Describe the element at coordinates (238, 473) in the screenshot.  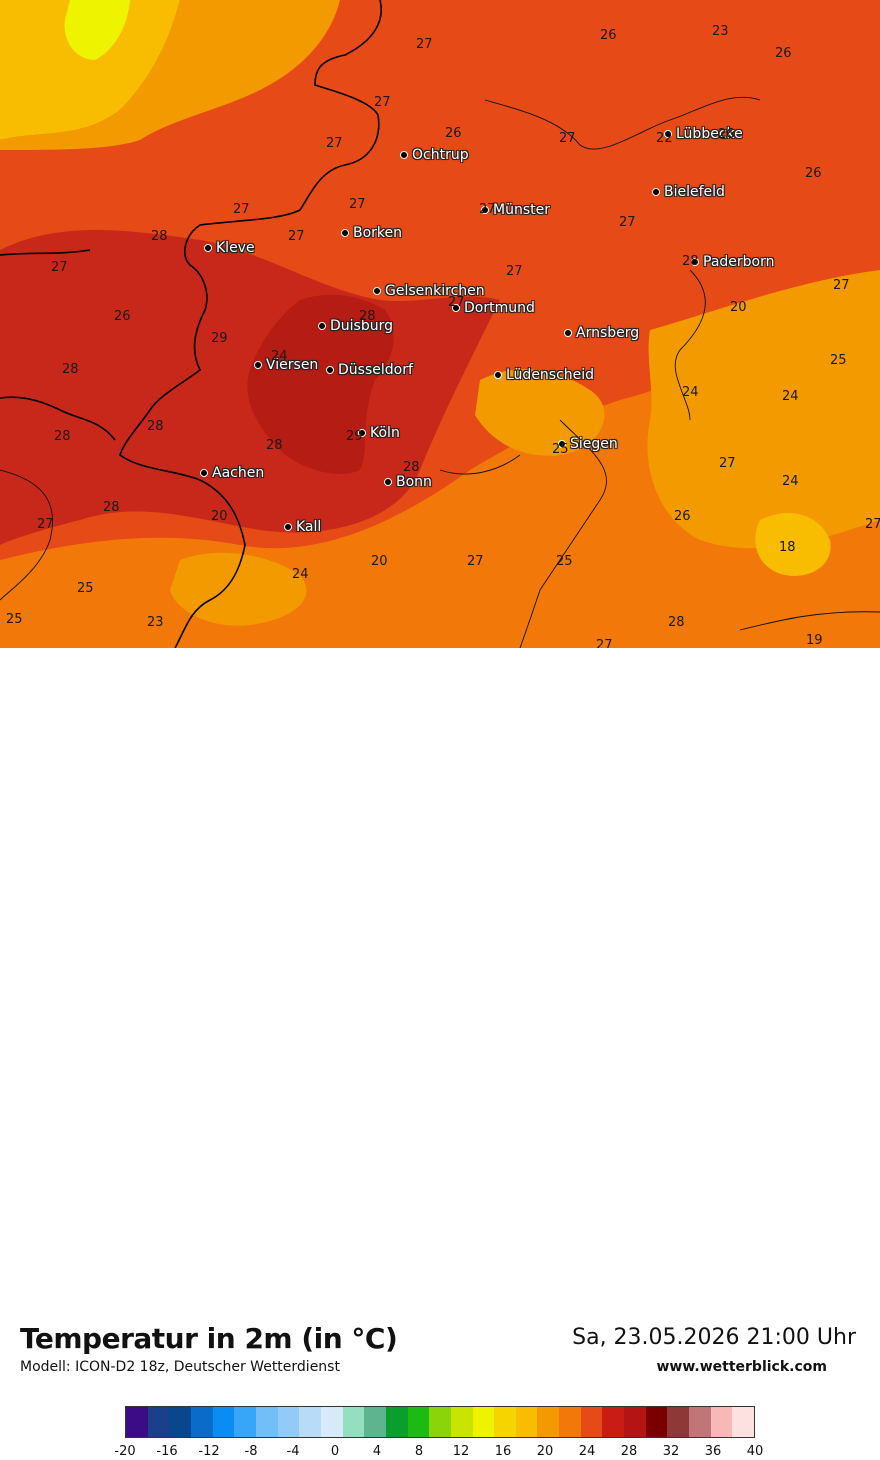
I see `city-name: Aachen` at that location.